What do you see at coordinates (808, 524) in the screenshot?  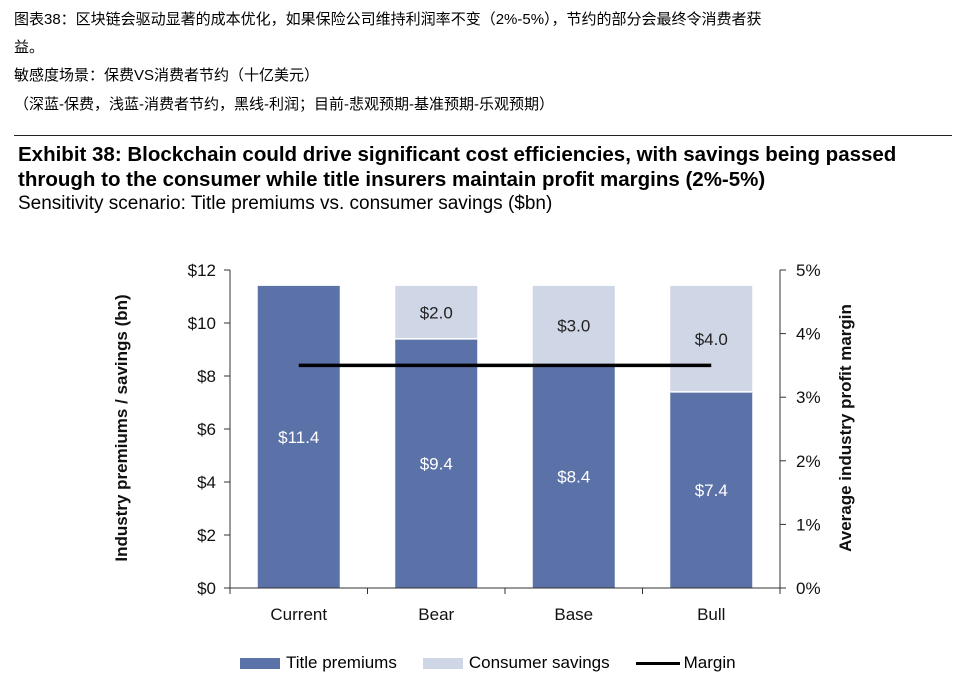 I see `y-tick-label-right: 1%` at bounding box center [808, 524].